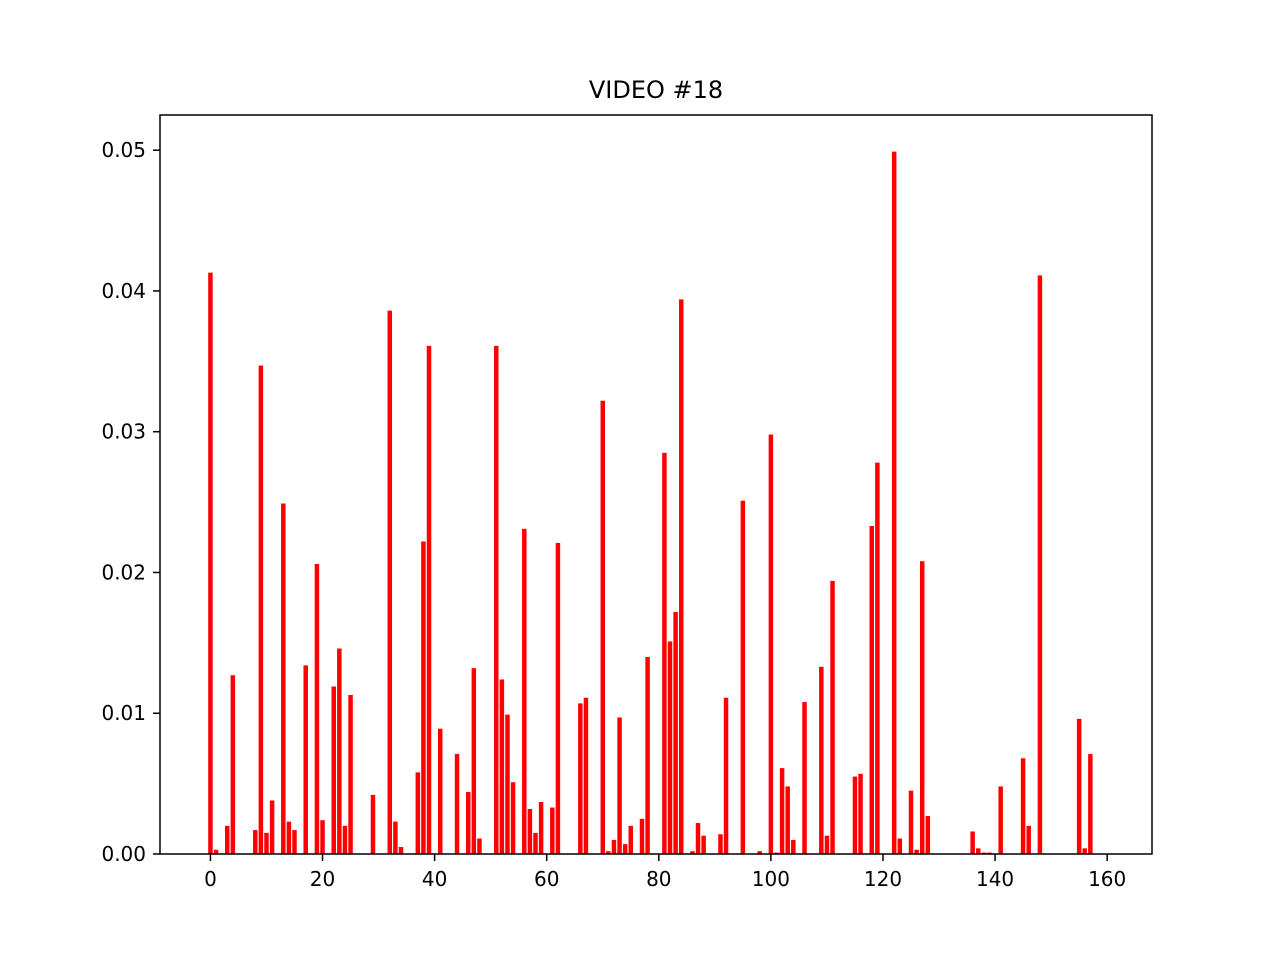 Image resolution: width=1280 pixels, height=960 pixels. What do you see at coordinates (123, 291) in the screenshot?
I see `y-tick-label: 0.04` at bounding box center [123, 291].